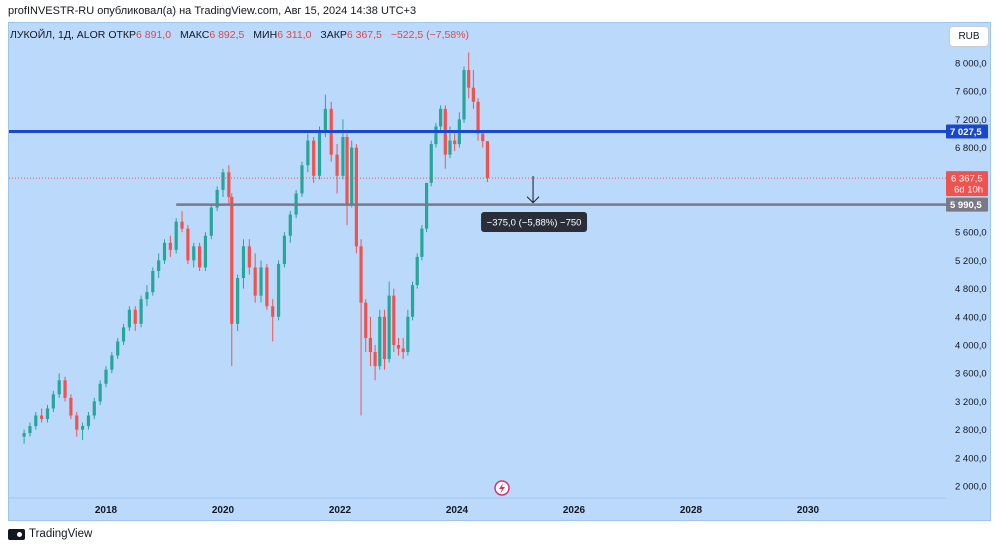 This screenshot has width=1000, height=549. What do you see at coordinates (971, 120) in the screenshot?
I see `y-tick-label: 7 200,0` at bounding box center [971, 120].